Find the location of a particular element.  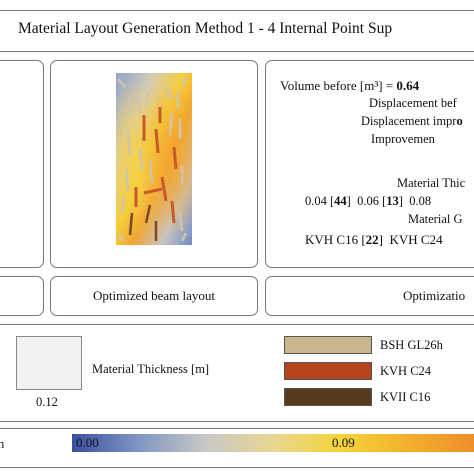

displacement-before: Displacement bef is located at coordinates (413, 103).